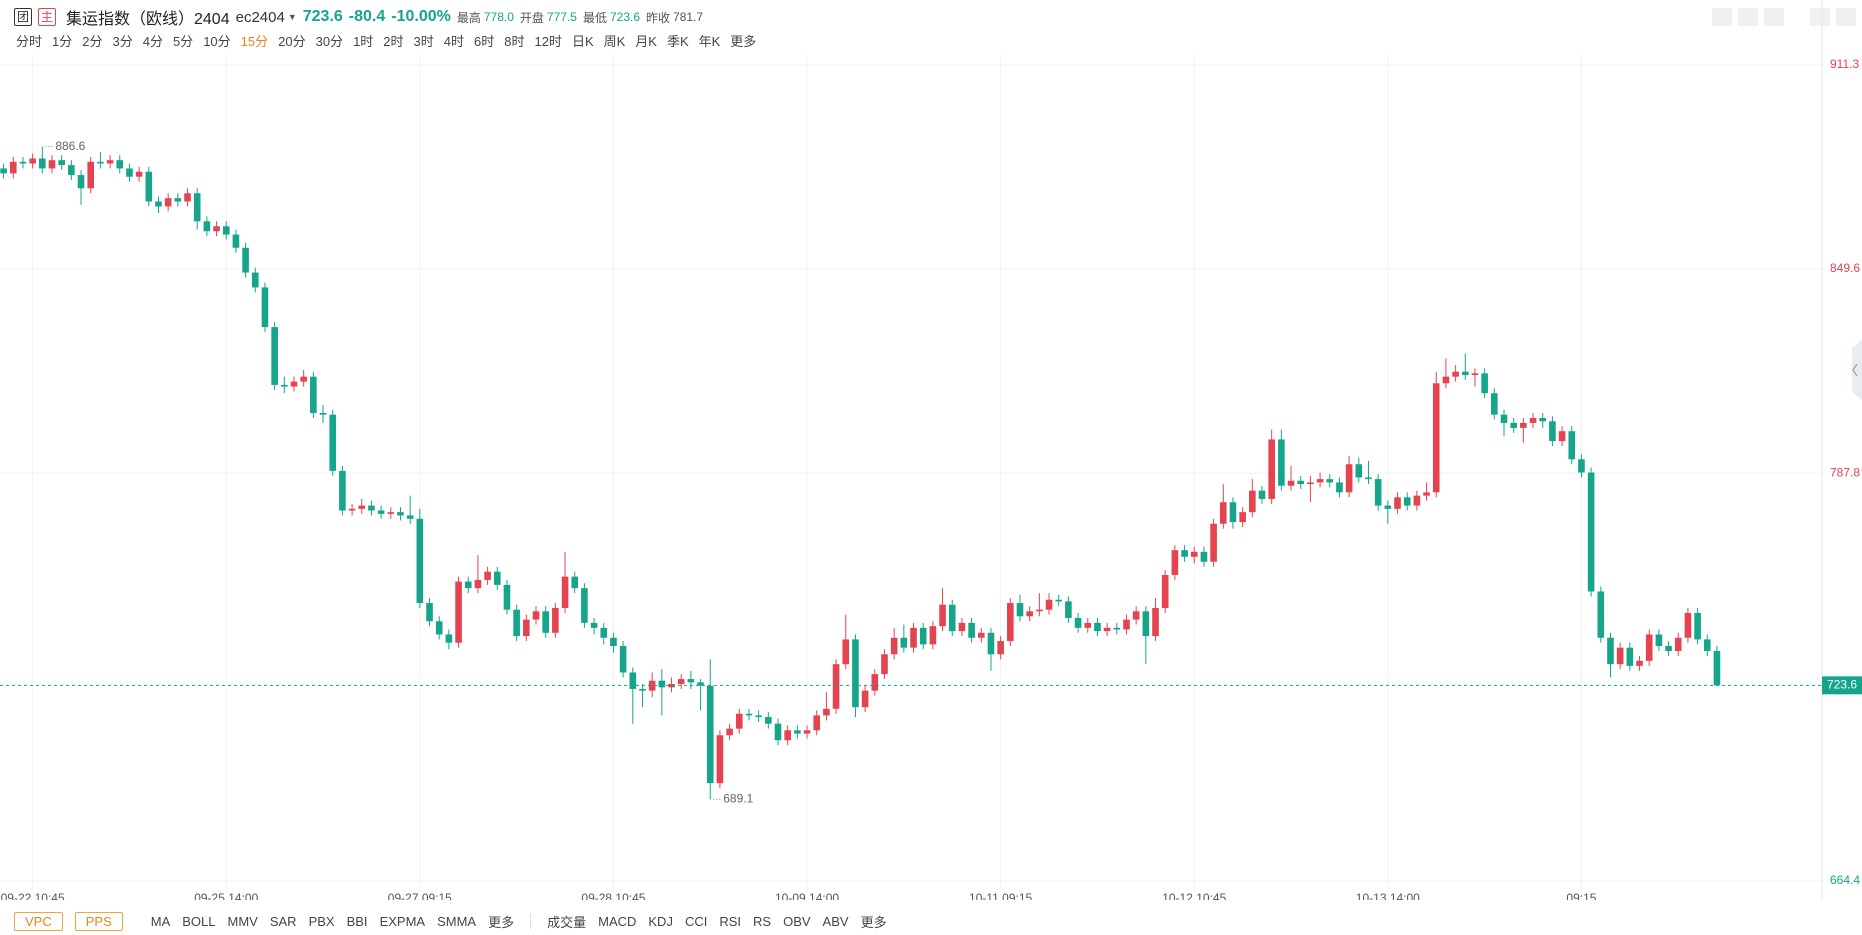 This screenshot has width=1862, height=935. I want to click on period-tab: 1时, so click(363, 41).